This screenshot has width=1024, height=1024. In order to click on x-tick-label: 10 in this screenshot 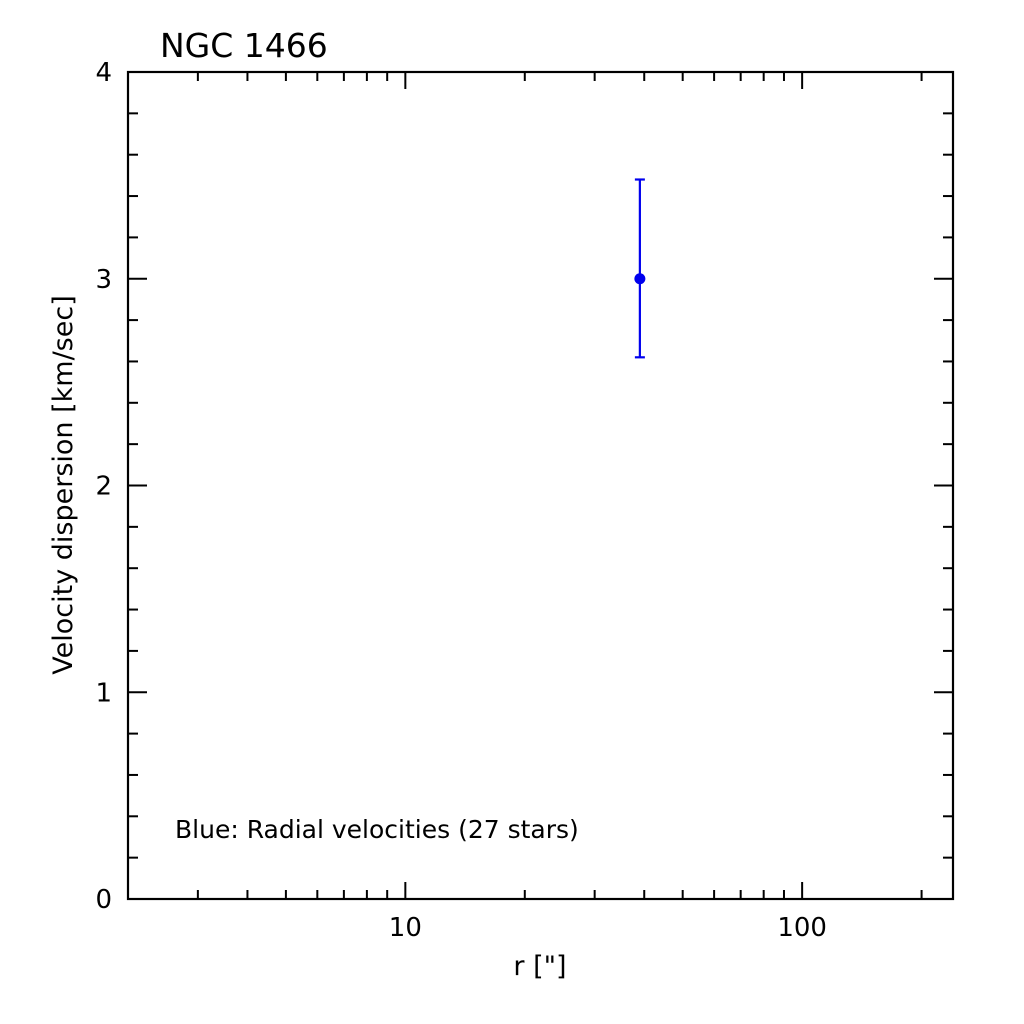, I will do `click(405, 928)`.